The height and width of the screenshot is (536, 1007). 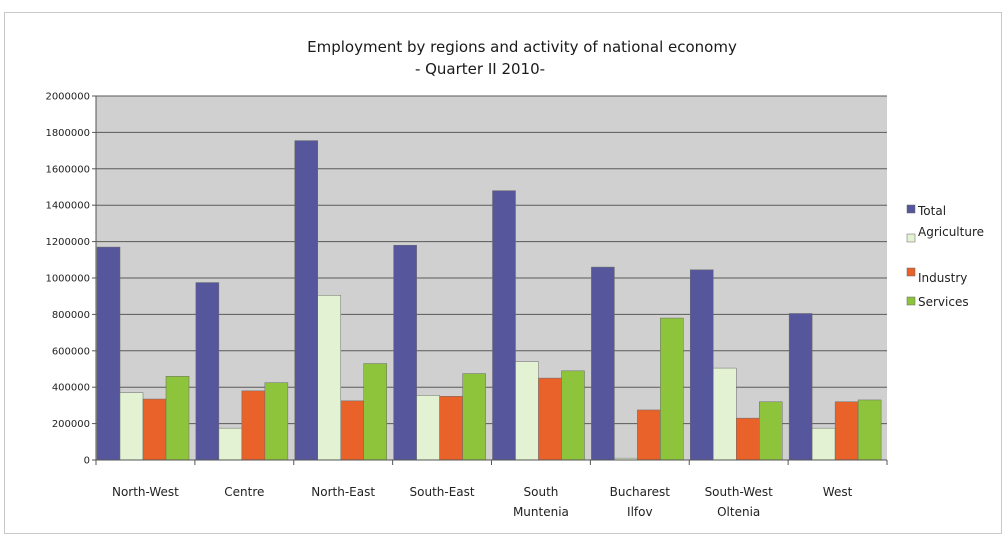 What do you see at coordinates (838, 492) in the screenshot?
I see `x-category-label: West` at bounding box center [838, 492].